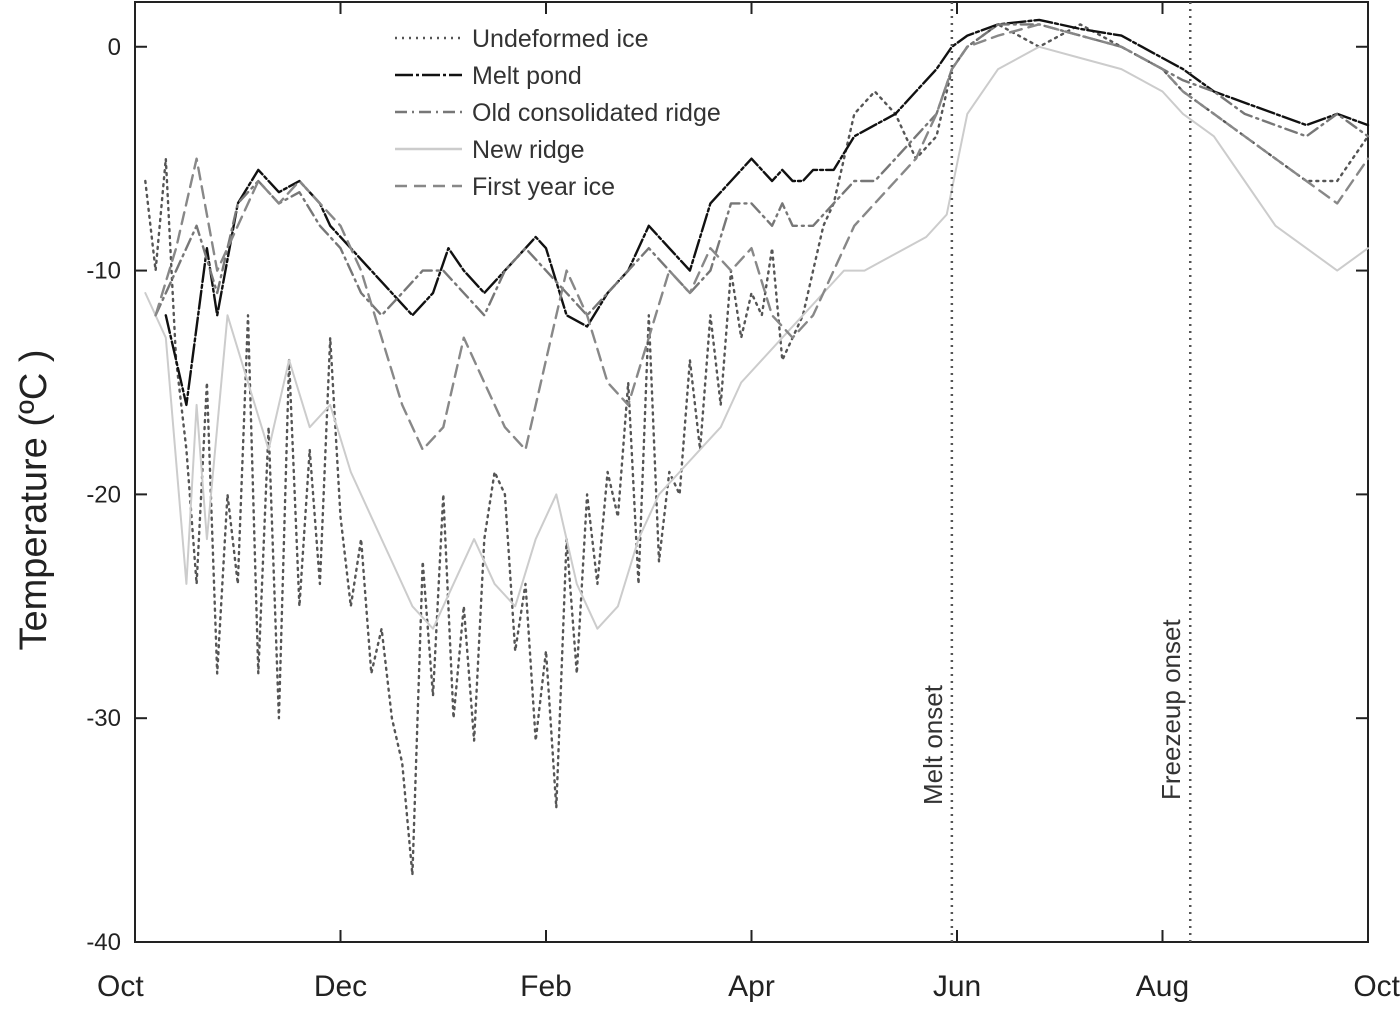 Image resolution: width=1400 pixels, height=1014 pixels. What do you see at coordinates (103, 494) in the screenshot?
I see `y-tick-label: -20` at bounding box center [103, 494].